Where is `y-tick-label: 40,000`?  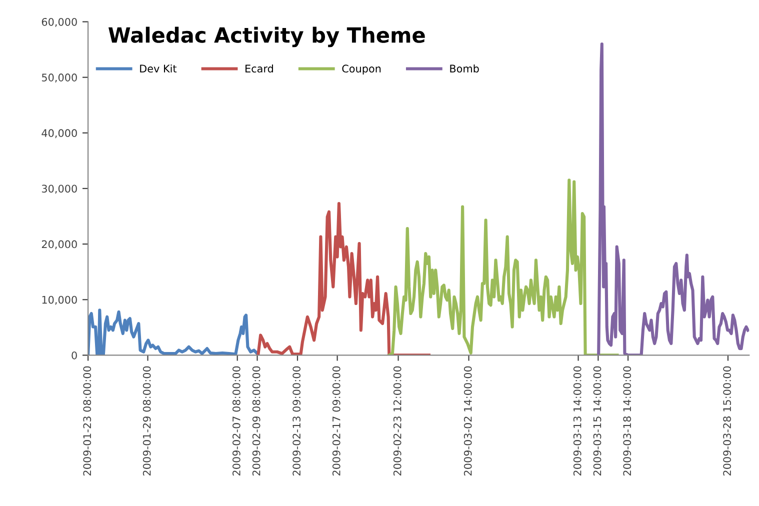
y-tick-label: 40,000 is located at coordinates (59, 133).